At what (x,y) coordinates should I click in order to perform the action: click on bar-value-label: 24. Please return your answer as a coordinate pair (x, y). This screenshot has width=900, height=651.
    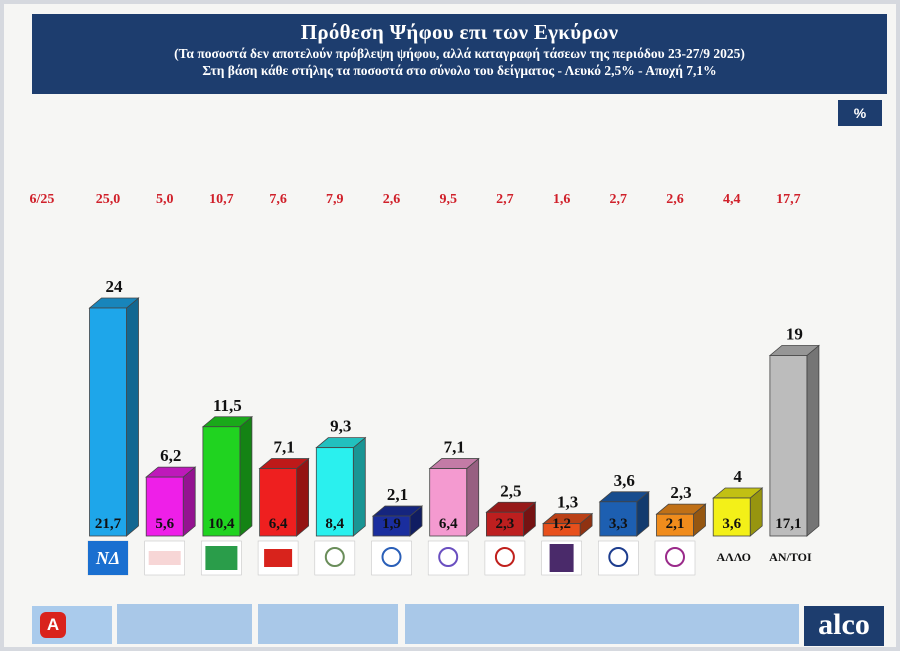
    Looking at the image, I should click on (115, 286).